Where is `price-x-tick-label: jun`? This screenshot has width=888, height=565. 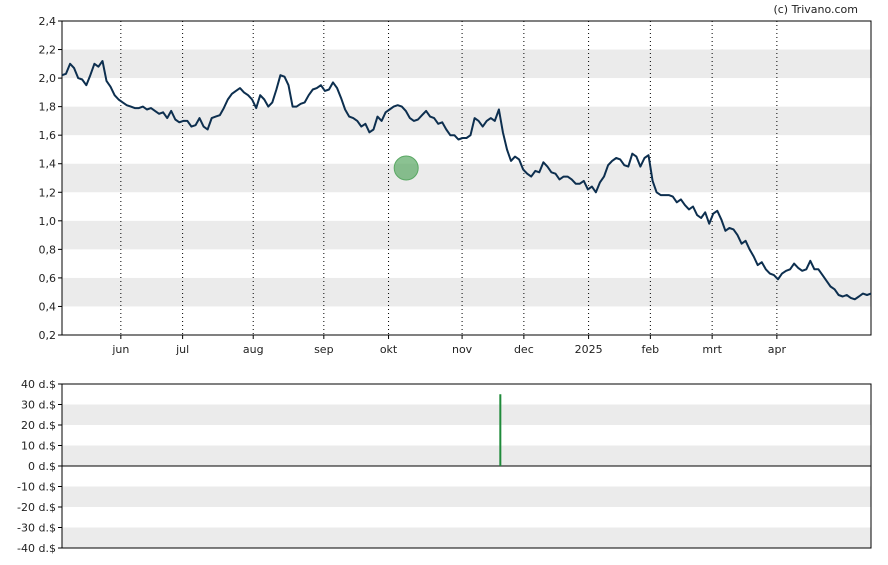 price-x-tick-label: jun is located at coordinates (120, 349).